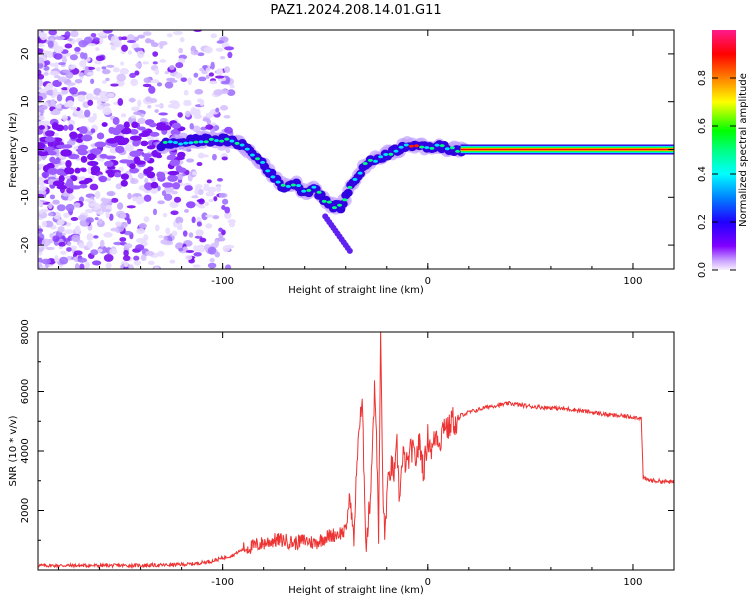 Image resolution: width=750 pixels, height=600 pixels. Describe the element at coordinates (25, 450) in the screenshot. I see `snr-ytick-label: 4000` at that location.